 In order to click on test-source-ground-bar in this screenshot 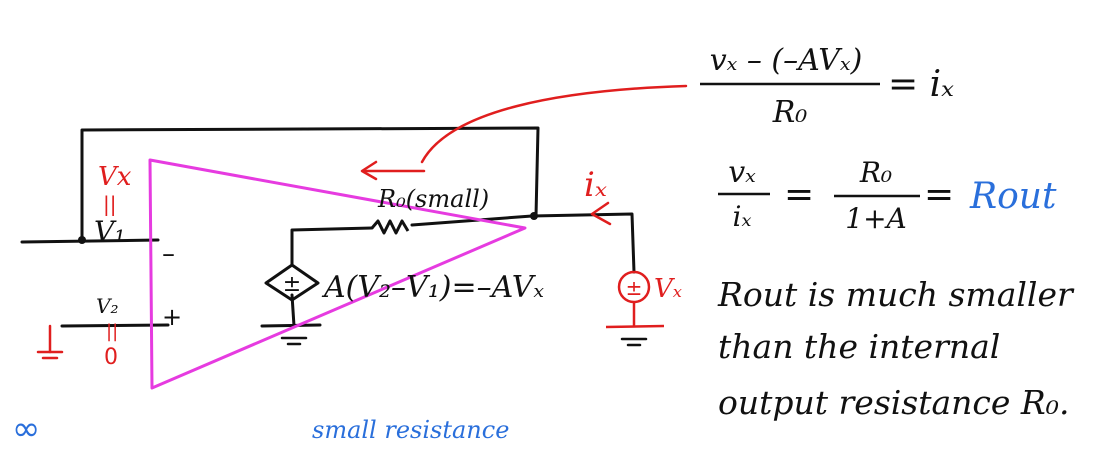, I will do `click(635, 326)`.